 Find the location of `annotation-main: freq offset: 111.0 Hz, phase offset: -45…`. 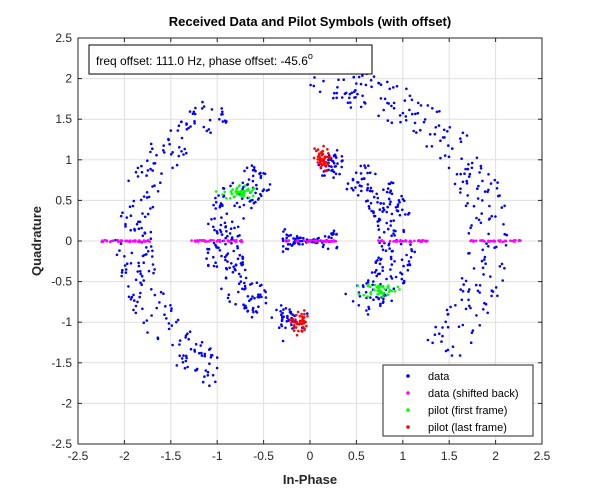

annotation-main: freq offset: 111.0 Hz, phase offset: -45… is located at coordinates (202, 61).